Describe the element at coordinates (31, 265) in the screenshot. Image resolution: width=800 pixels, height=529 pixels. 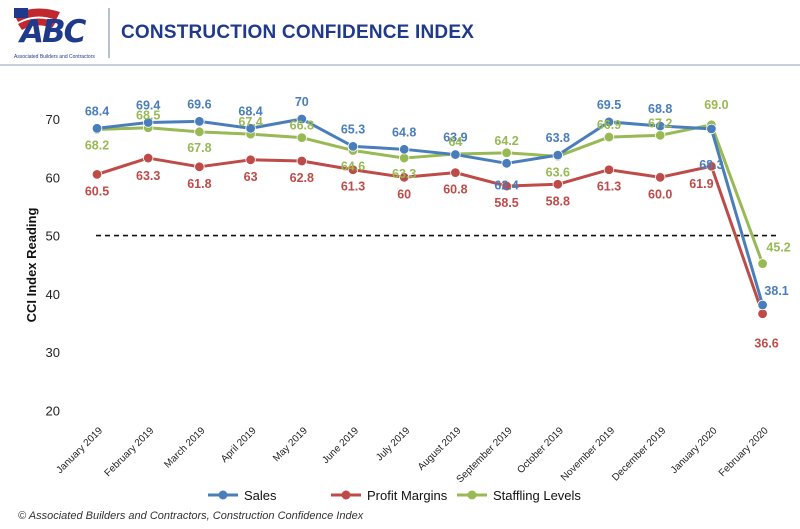
I see `y-axis-label: CCI Index Reading` at that location.